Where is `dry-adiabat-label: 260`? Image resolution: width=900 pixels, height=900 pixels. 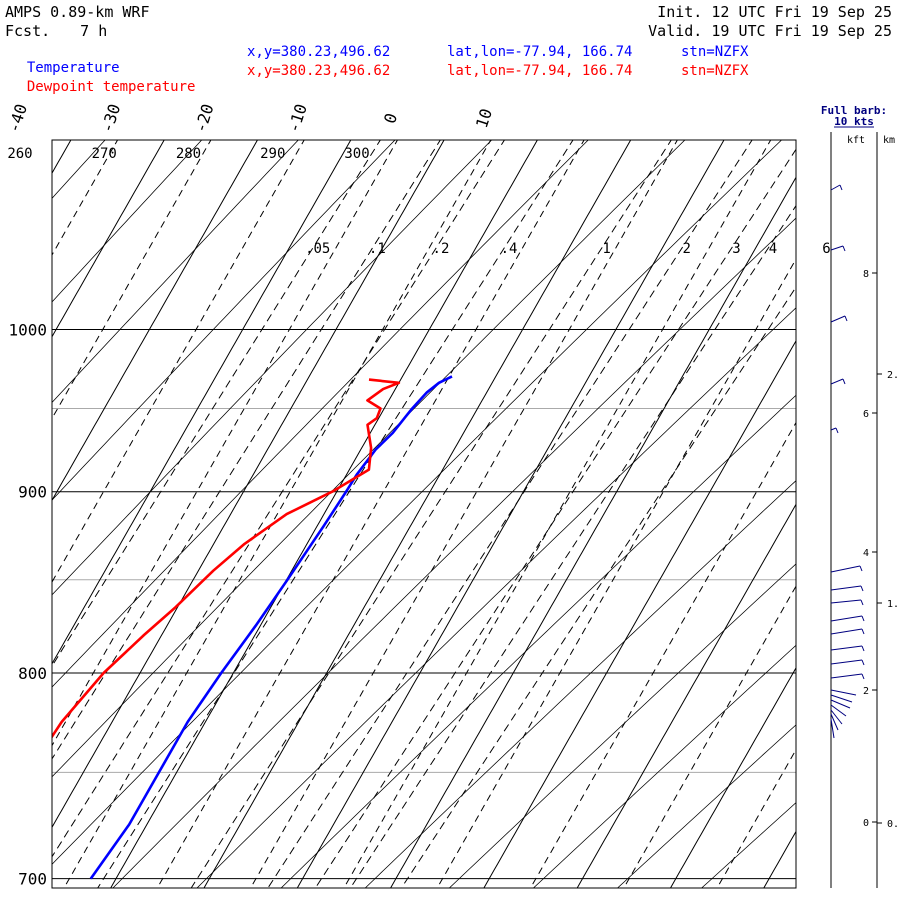
dry-adiabat-label: 260 is located at coordinates (19, 154).